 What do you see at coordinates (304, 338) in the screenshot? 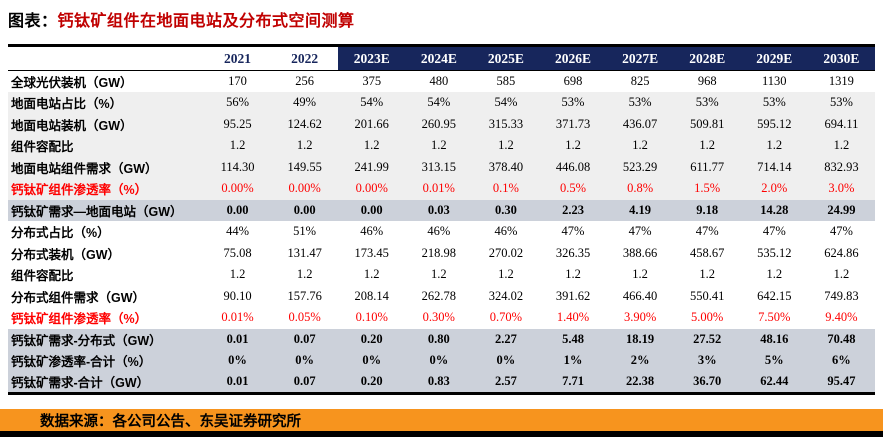
I see `value-cell: 0.07` at bounding box center [304, 338].